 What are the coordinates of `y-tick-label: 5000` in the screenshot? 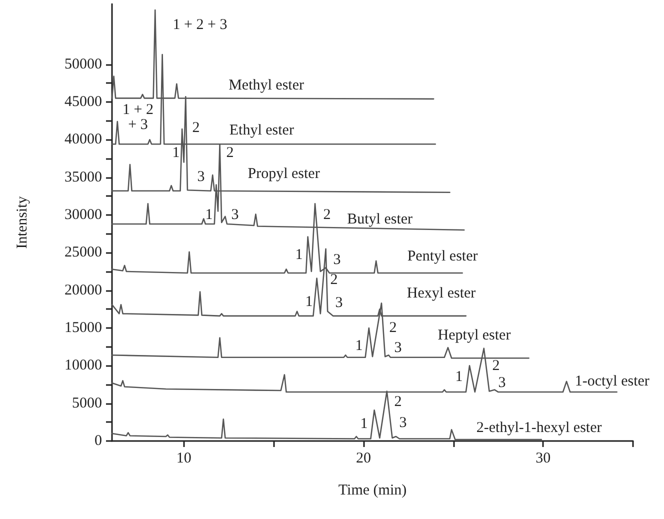 It's located at (87, 403).